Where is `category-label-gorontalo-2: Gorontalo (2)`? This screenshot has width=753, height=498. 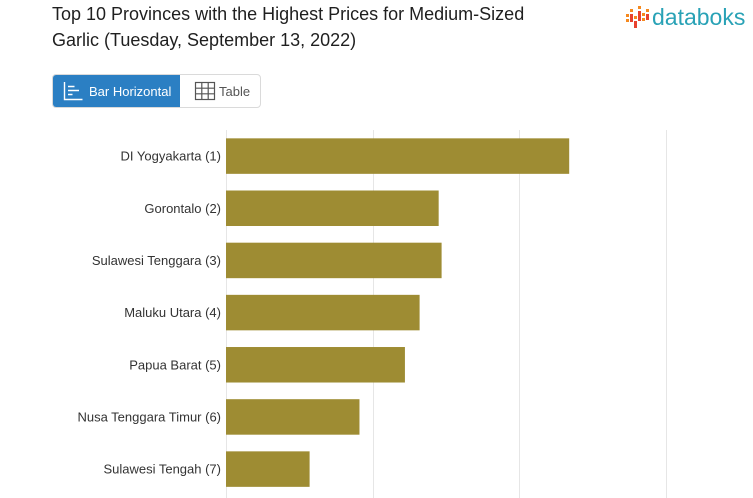
category-label-gorontalo-2: Gorontalo (2) is located at coordinates (182, 208).